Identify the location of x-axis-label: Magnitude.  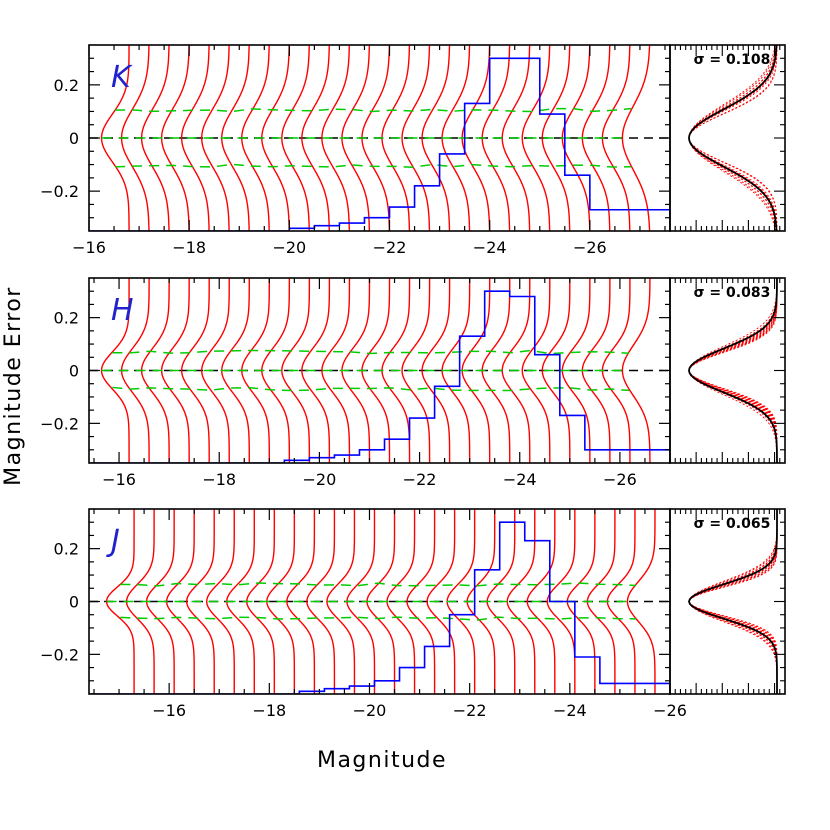
(382, 760).